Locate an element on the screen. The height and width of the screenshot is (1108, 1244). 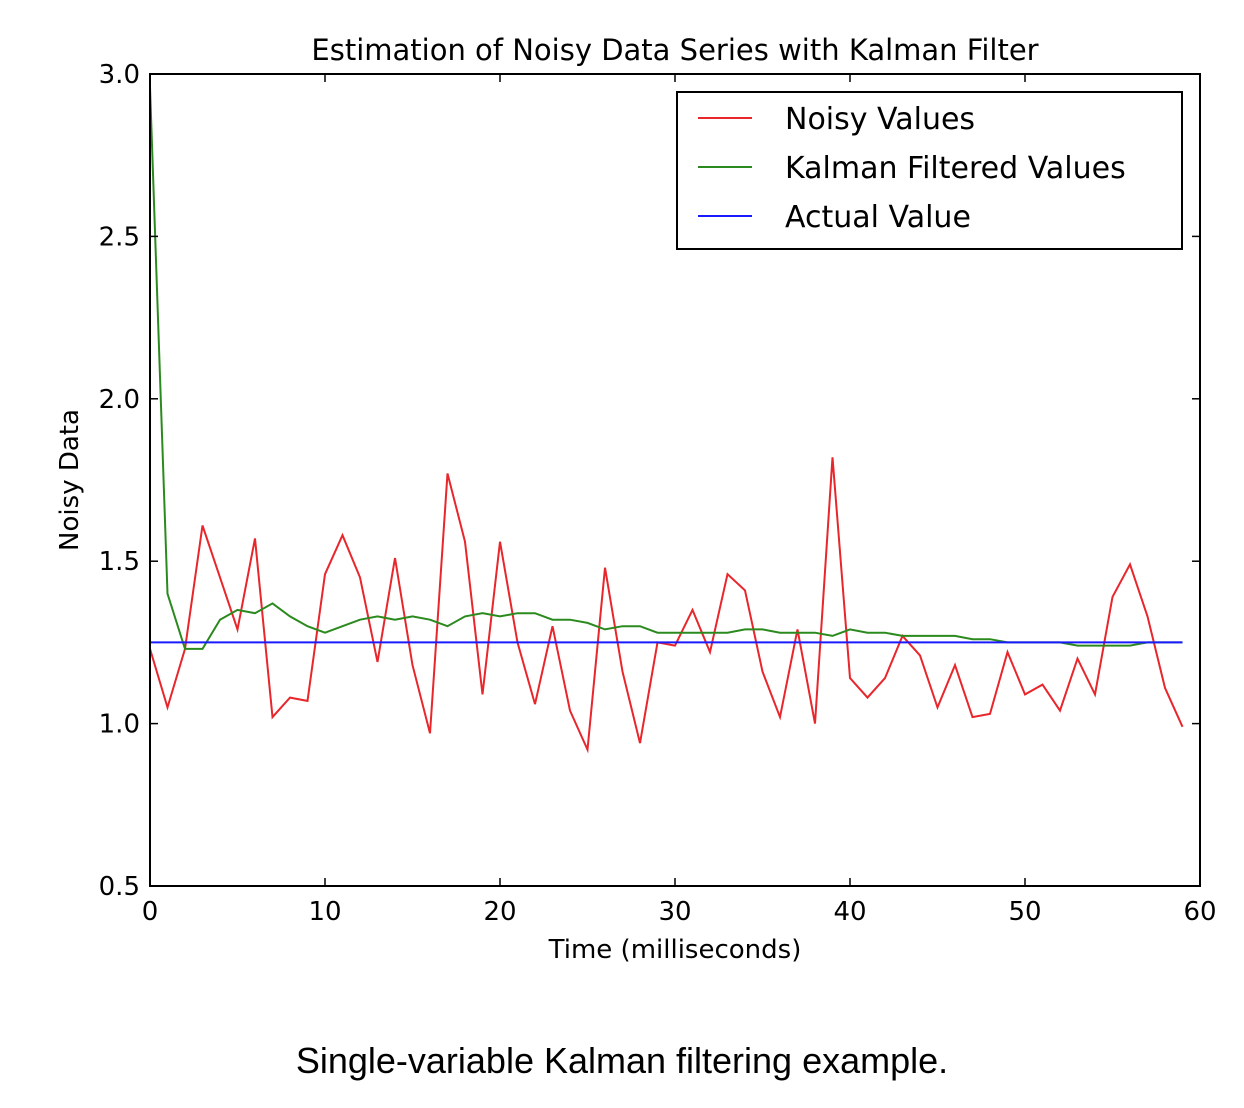
x-tick-label: 40 is located at coordinates (849, 912).